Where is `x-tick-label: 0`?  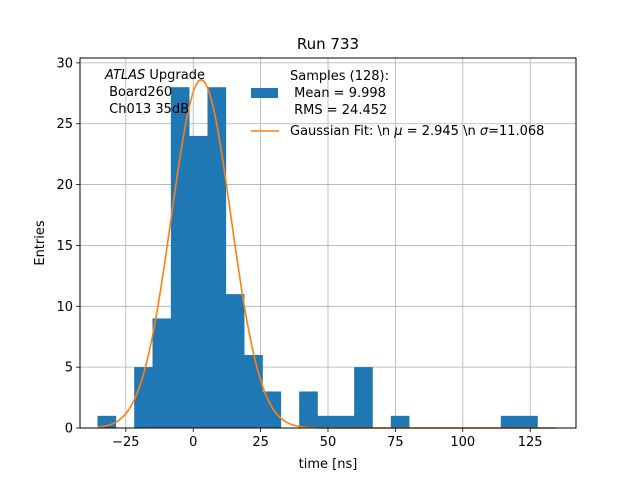
x-tick-label: 0 is located at coordinates (193, 442).